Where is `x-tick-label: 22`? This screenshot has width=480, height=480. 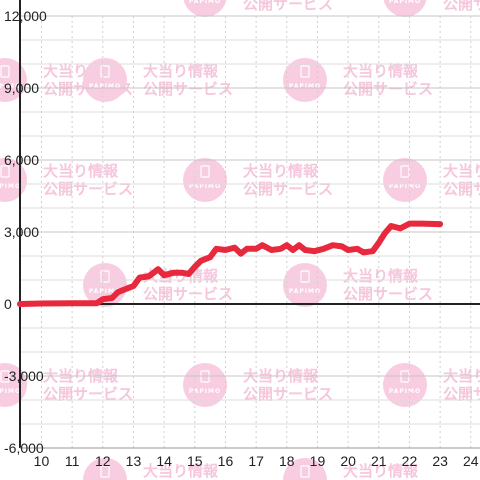
x-tick-label: 22 is located at coordinates (410, 461).